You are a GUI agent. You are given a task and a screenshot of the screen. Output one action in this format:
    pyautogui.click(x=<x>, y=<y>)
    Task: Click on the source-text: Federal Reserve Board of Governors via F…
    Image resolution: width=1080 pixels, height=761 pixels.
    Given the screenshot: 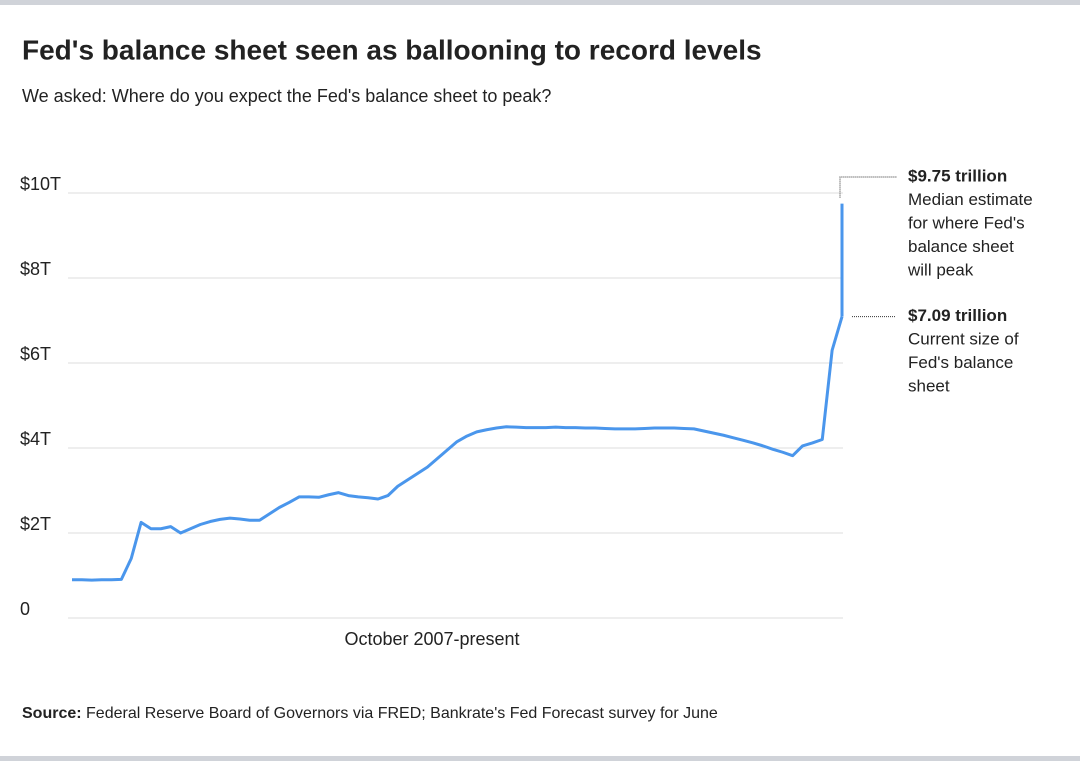 What is the action you would take?
    pyautogui.click(x=402, y=713)
    